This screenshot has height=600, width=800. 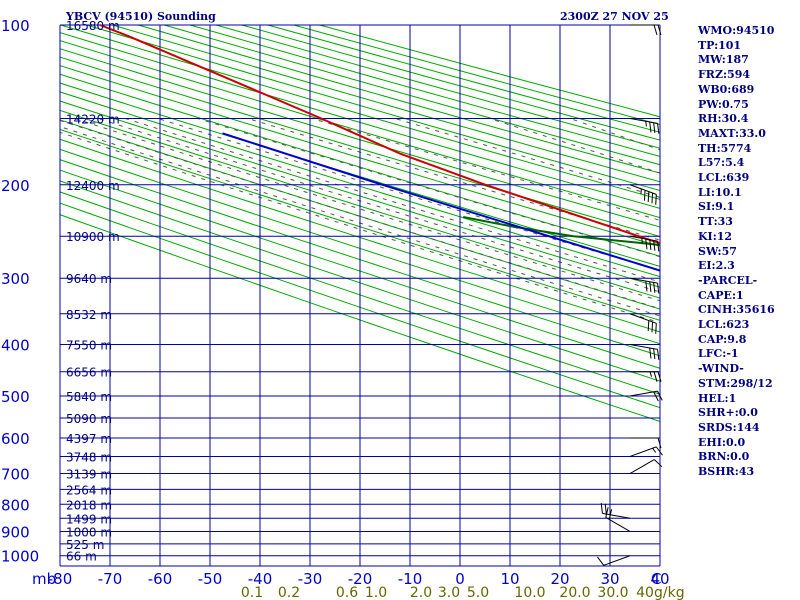 What do you see at coordinates (559, 579) in the screenshot?
I see `temperature-tick-label: 20` at bounding box center [559, 579].